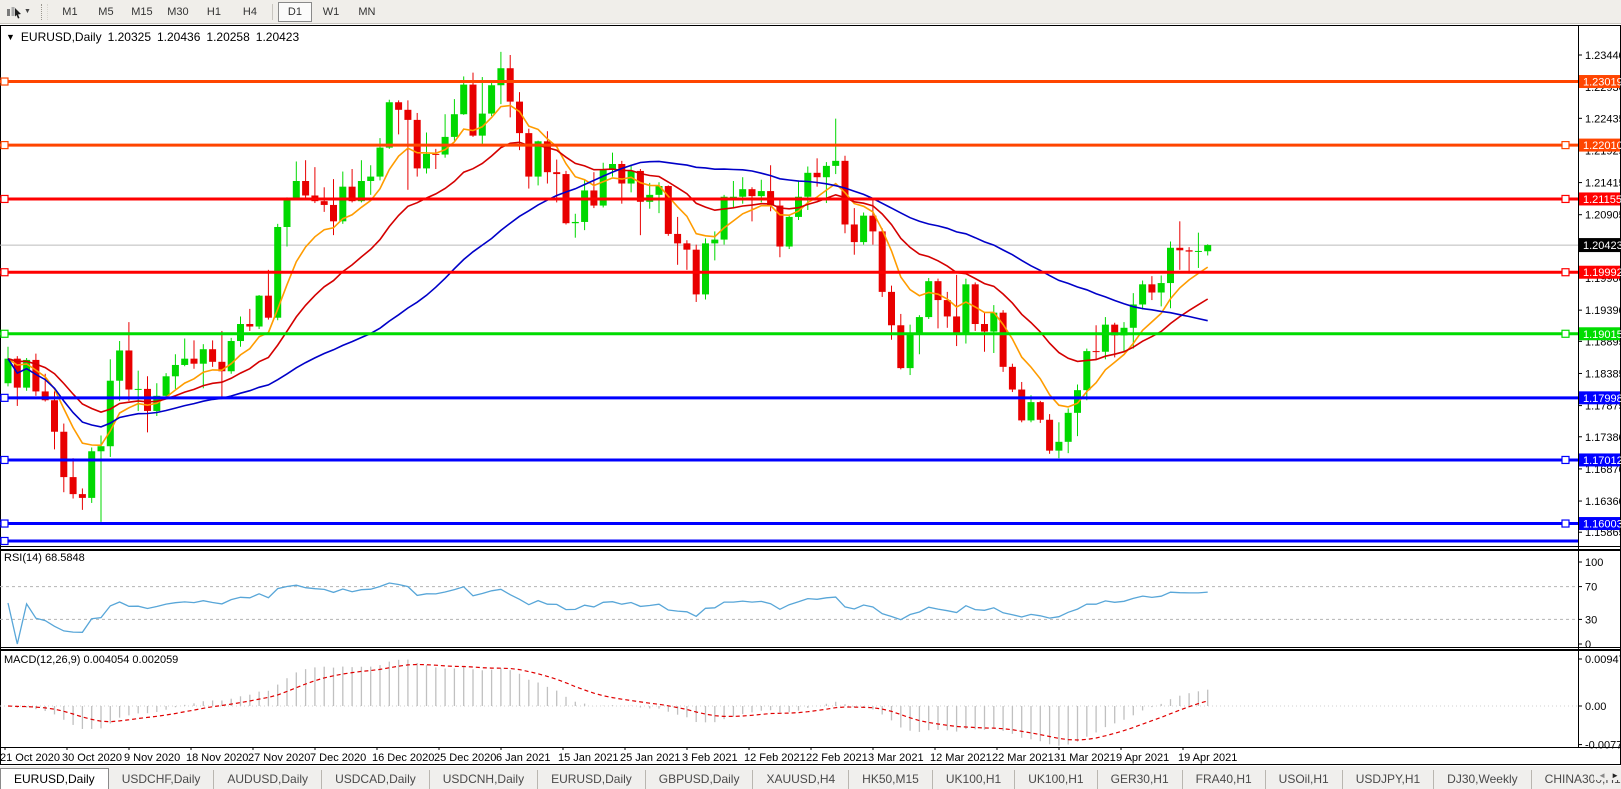 The image size is (1621, 789). I want to click on timeframe-button-W1: W1, so click(331, 11).